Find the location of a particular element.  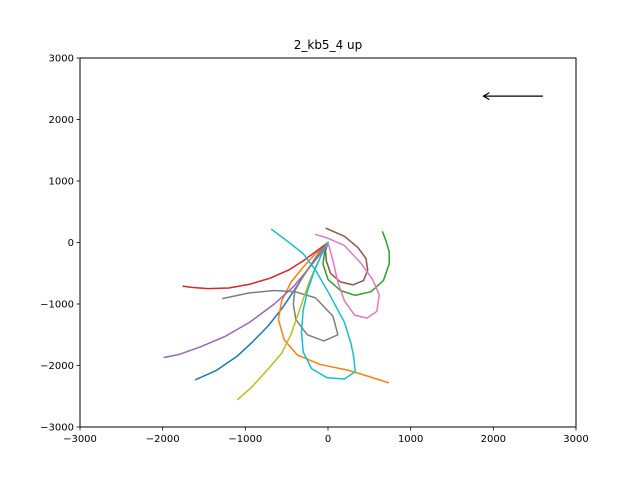

chart-title: 2_kb5_4 up is located at coordinates (328, 45).